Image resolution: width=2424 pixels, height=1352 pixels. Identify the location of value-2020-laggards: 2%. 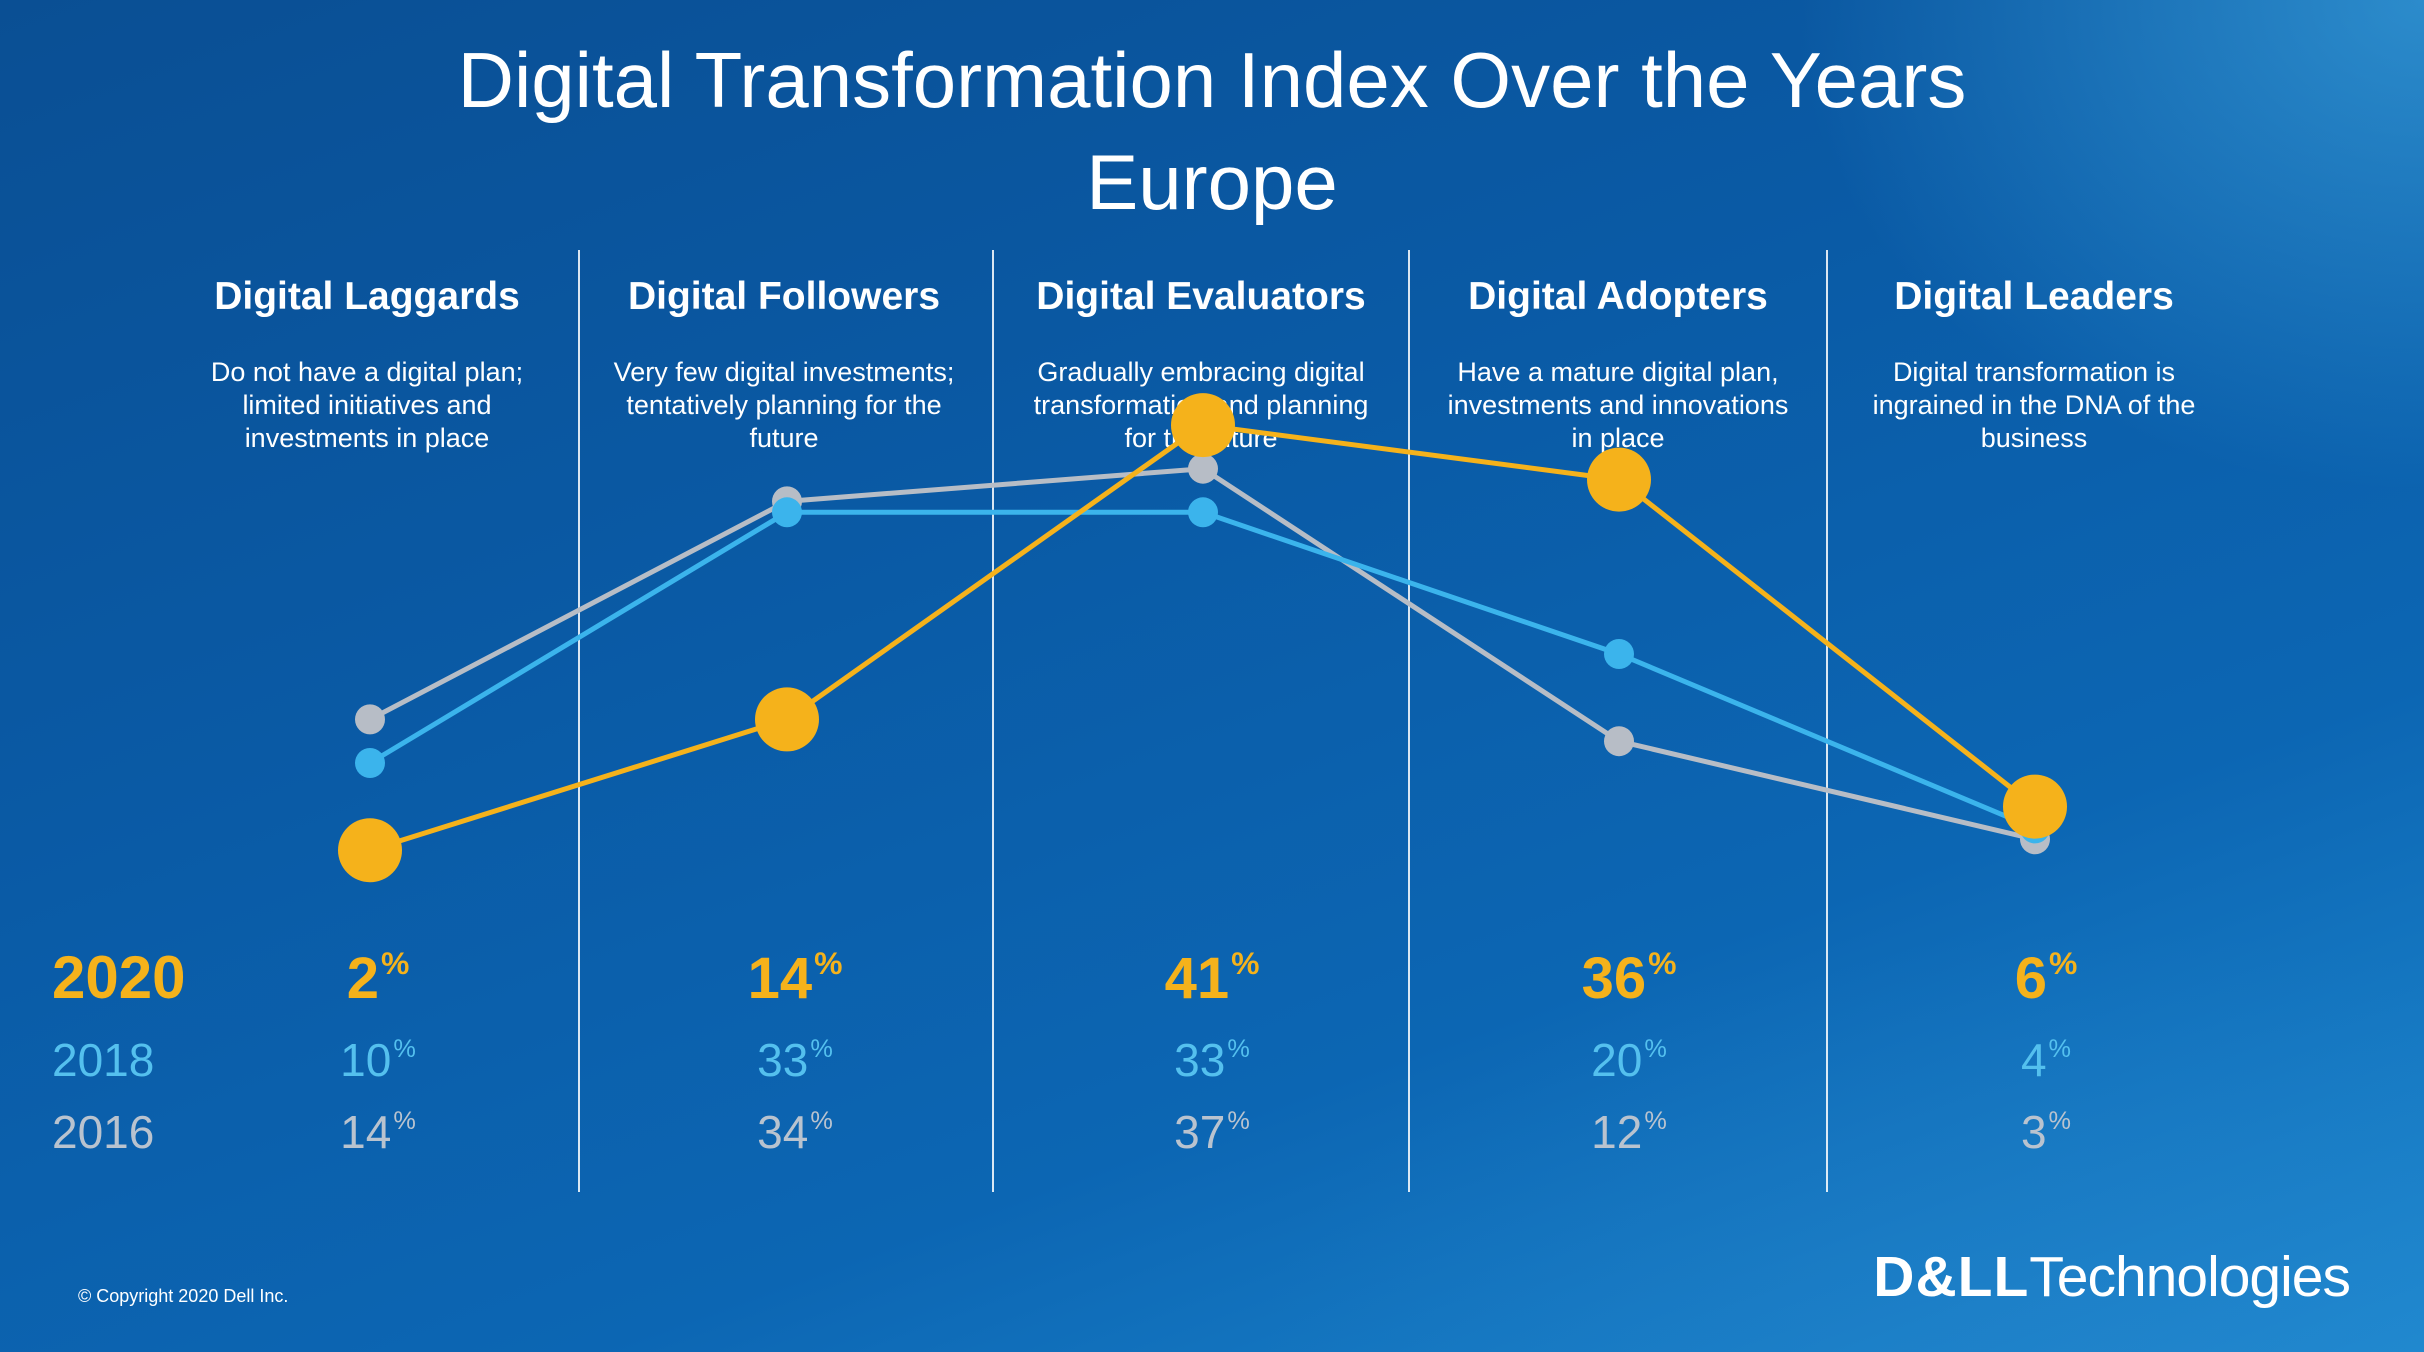
(378, 978).